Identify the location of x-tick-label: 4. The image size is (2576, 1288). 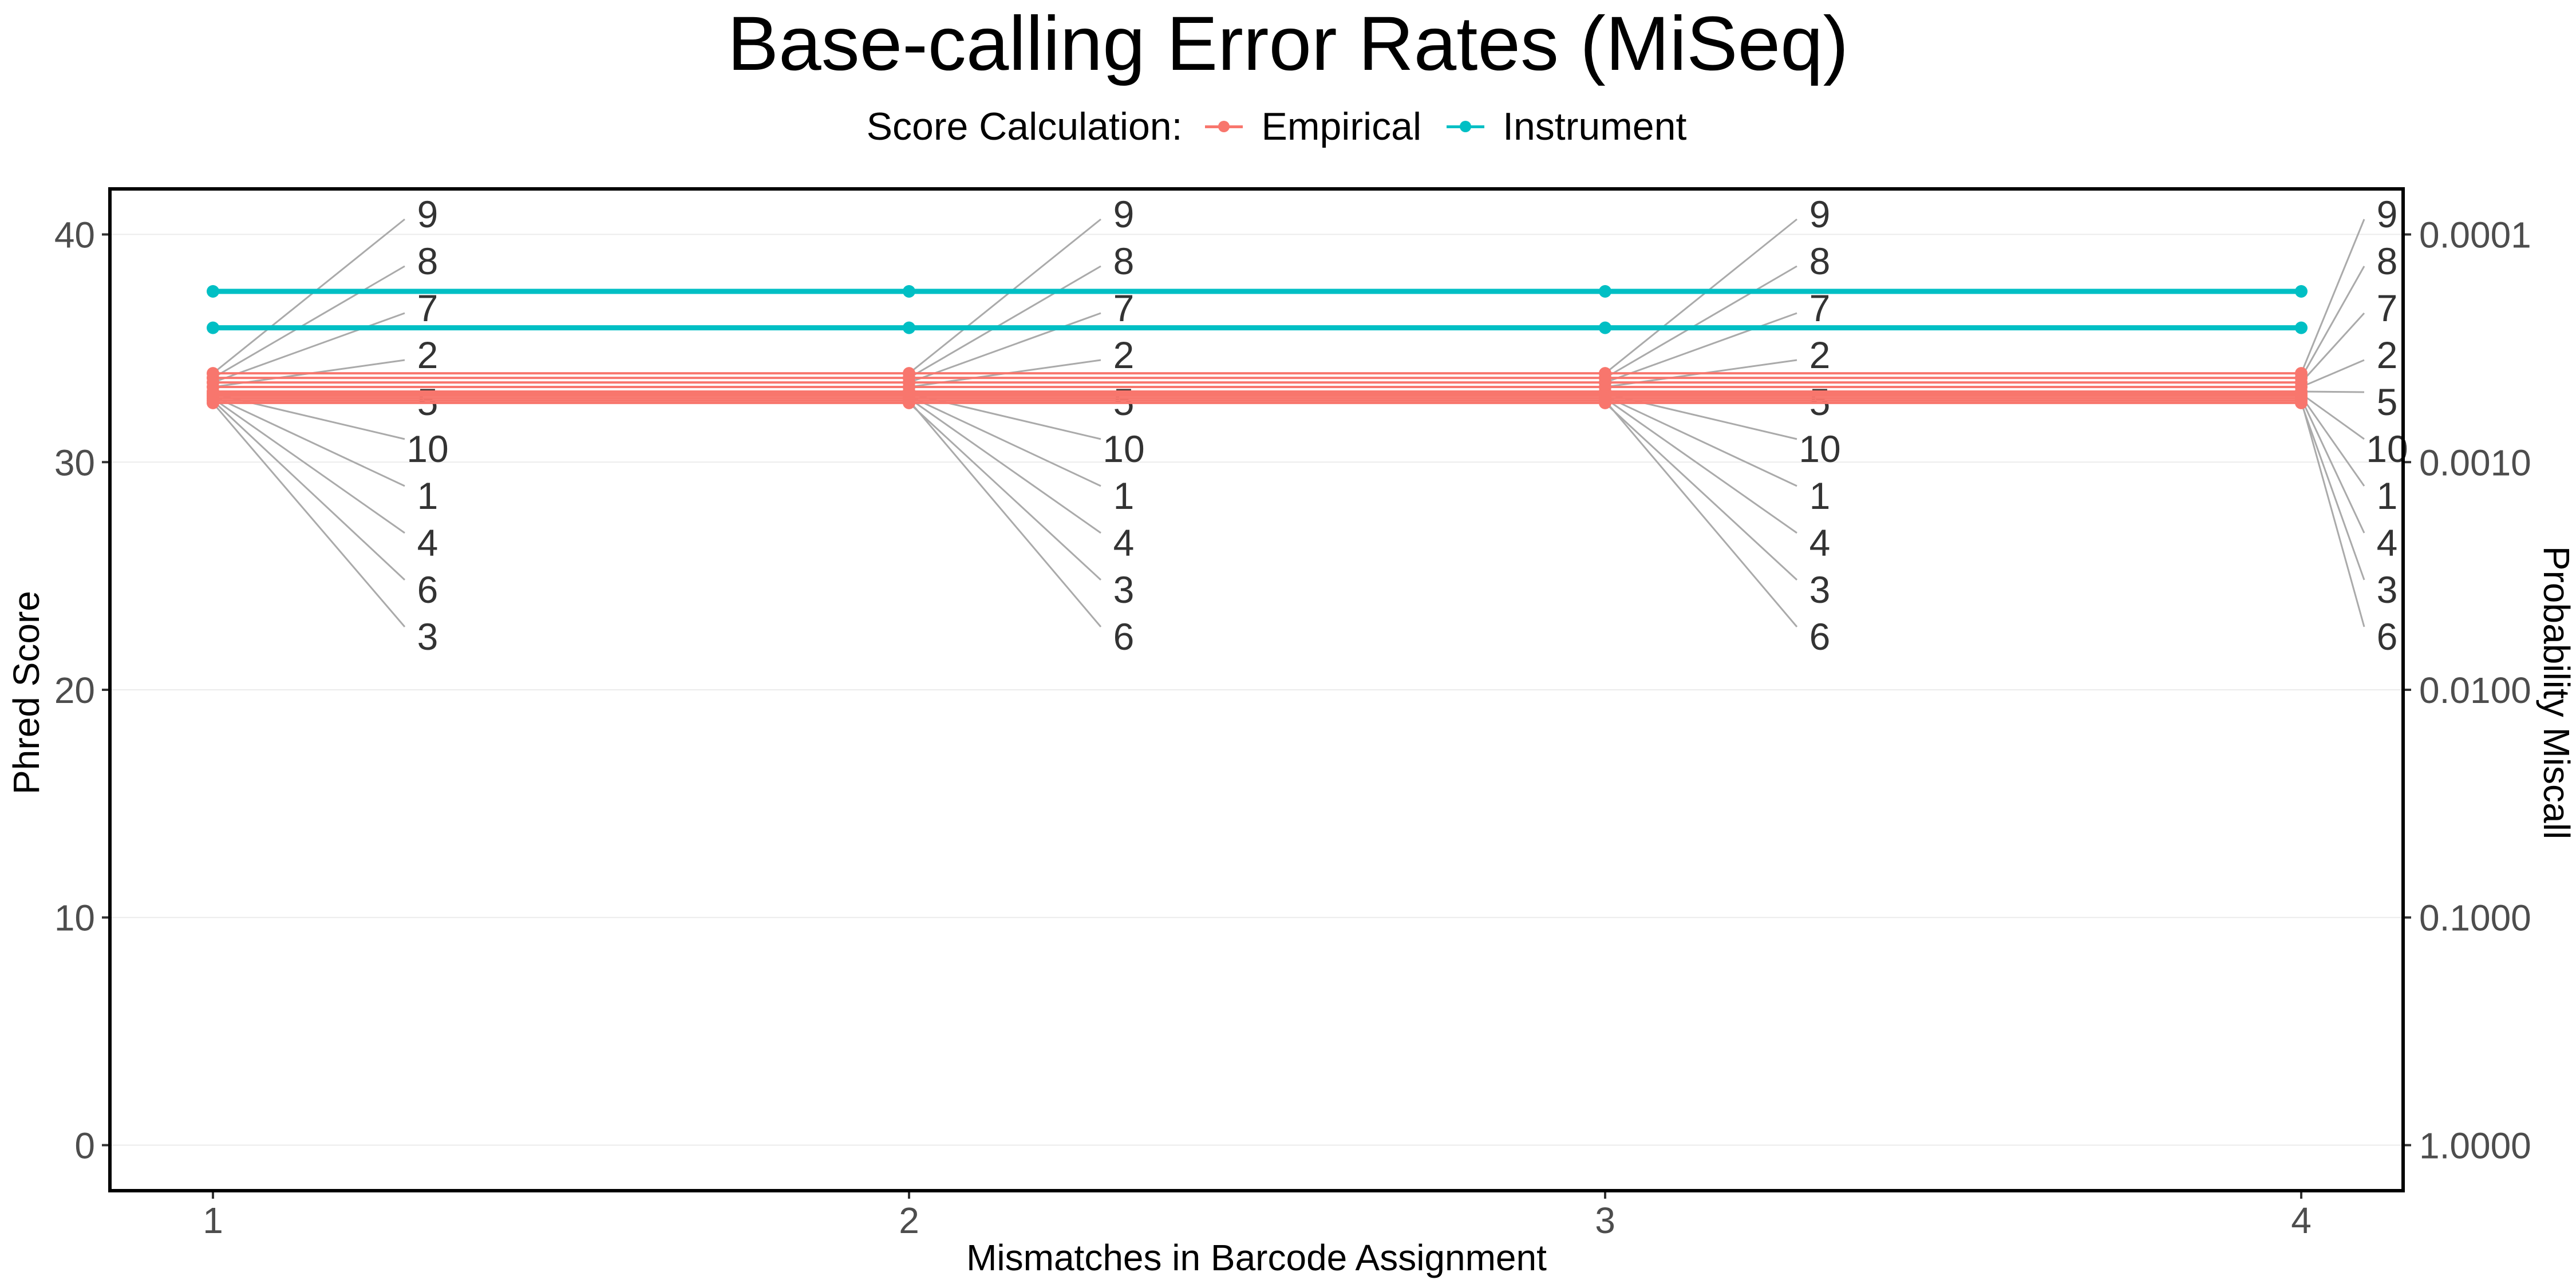
(2301, 1220).